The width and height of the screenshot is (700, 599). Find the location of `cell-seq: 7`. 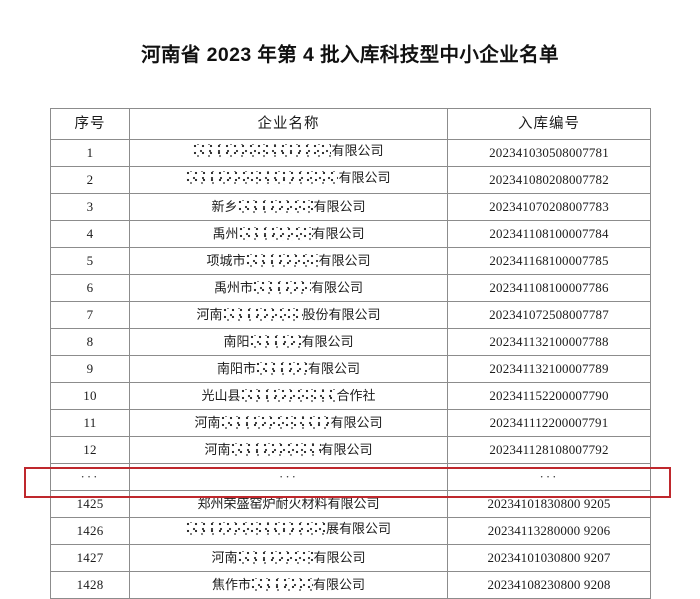

cell-seq: 7 is located at coordinates (90, 315).